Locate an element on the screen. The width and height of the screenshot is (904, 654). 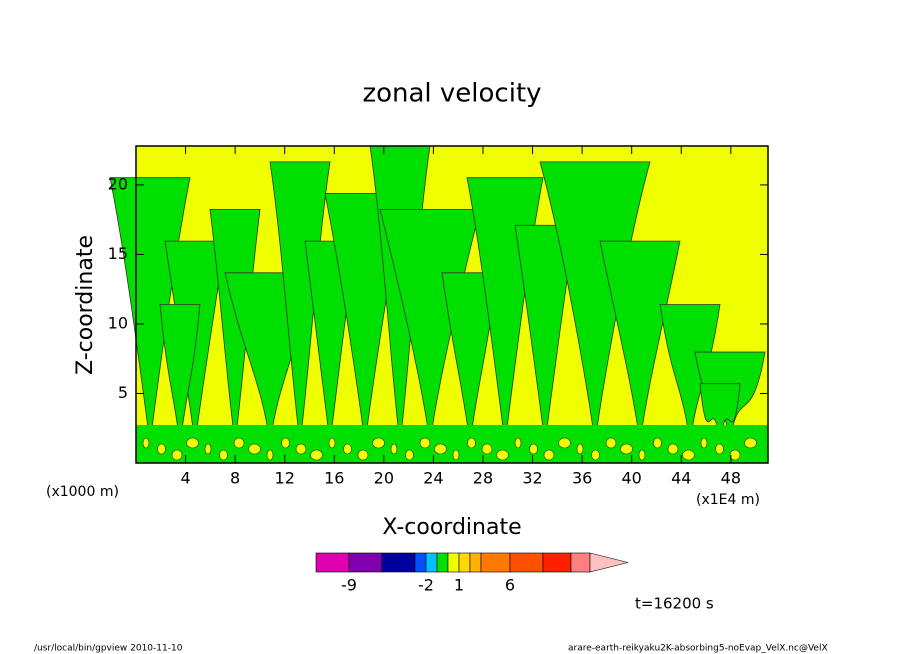
time-label: t=16200 s is located at coordinates (674, 604).